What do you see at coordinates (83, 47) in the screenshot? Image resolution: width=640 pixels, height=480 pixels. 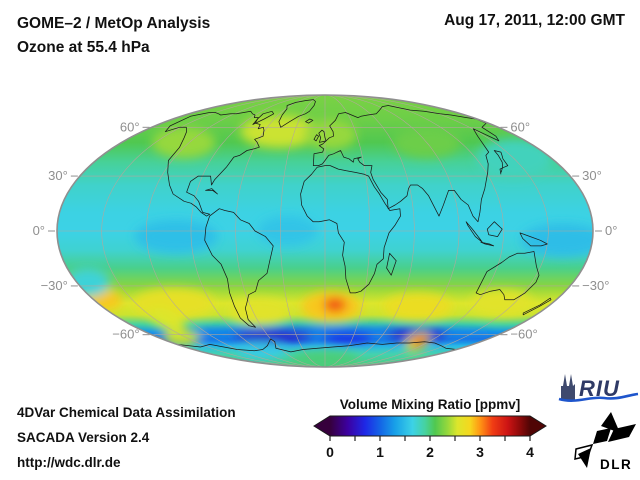 I see `title-line-2: Ozone at 55.4 hPa` at bounding box center [83, 47].